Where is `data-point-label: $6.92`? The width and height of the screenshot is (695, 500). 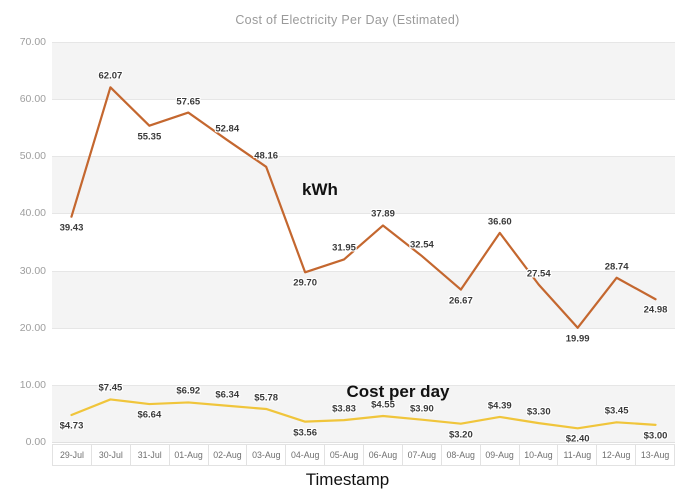 data-point-label: $6.92 is located at coordinates (188, 391).